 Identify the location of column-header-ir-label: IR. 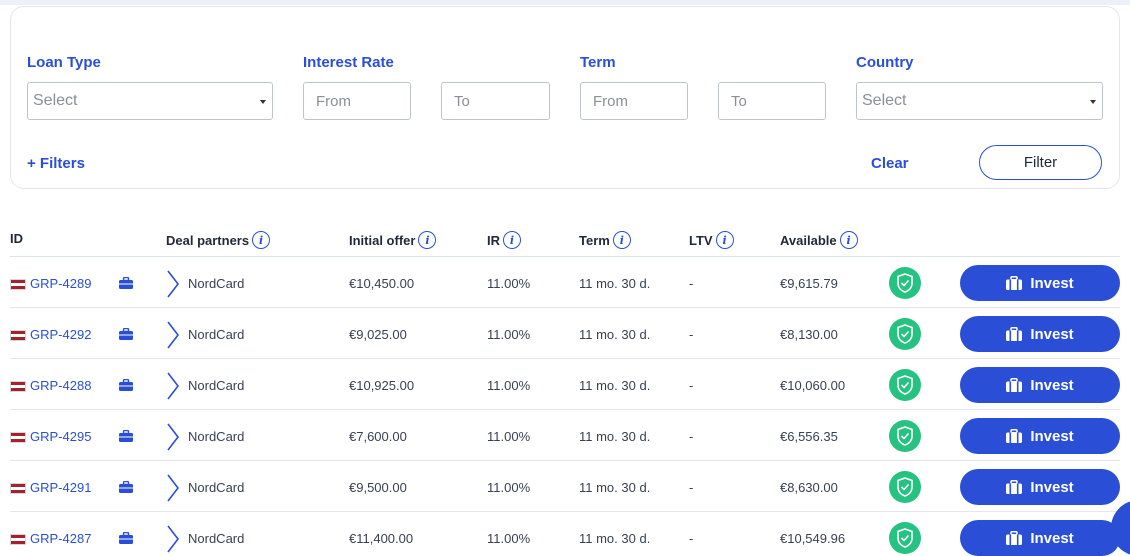
(493, 240).